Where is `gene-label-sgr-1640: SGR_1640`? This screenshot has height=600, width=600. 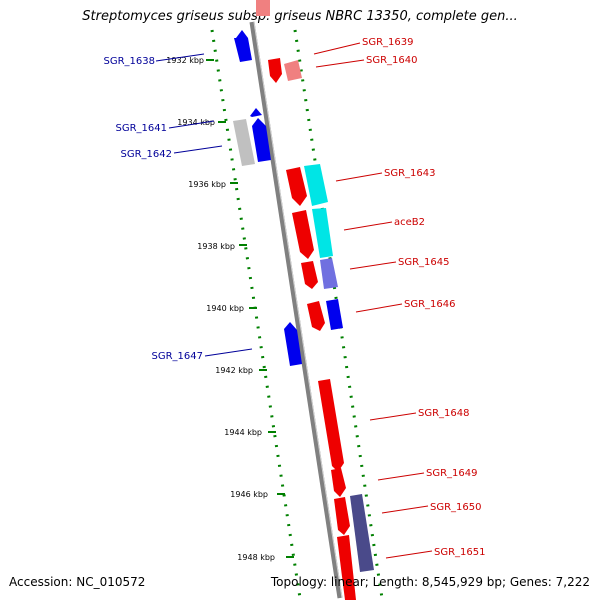 gene-label-sgr-1640: SGR_1640 is located at coordinates (392, 60).